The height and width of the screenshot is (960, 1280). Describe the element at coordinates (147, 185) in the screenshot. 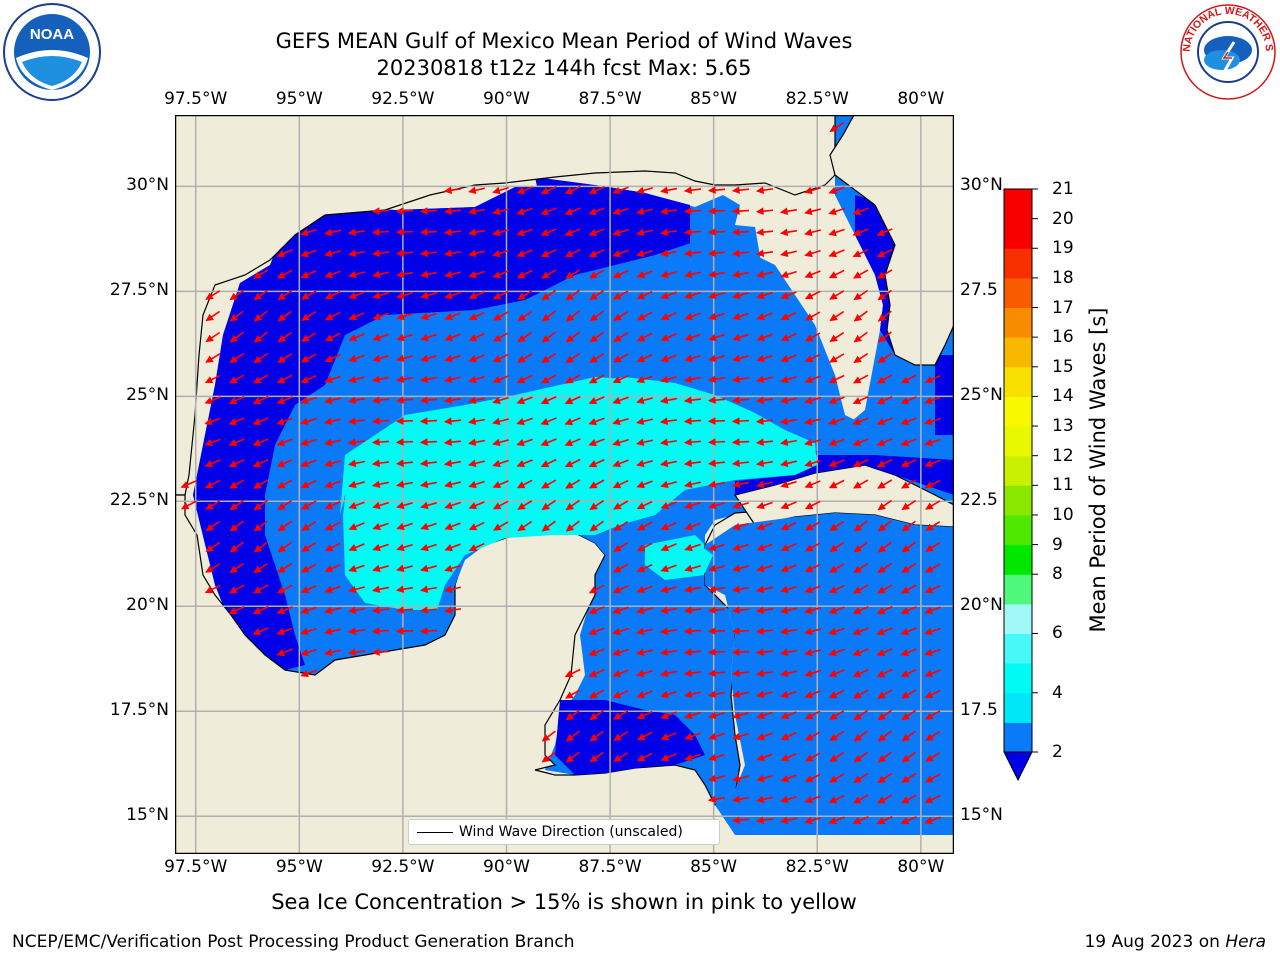

I see `lat-tick-left: 30°N` at that location.